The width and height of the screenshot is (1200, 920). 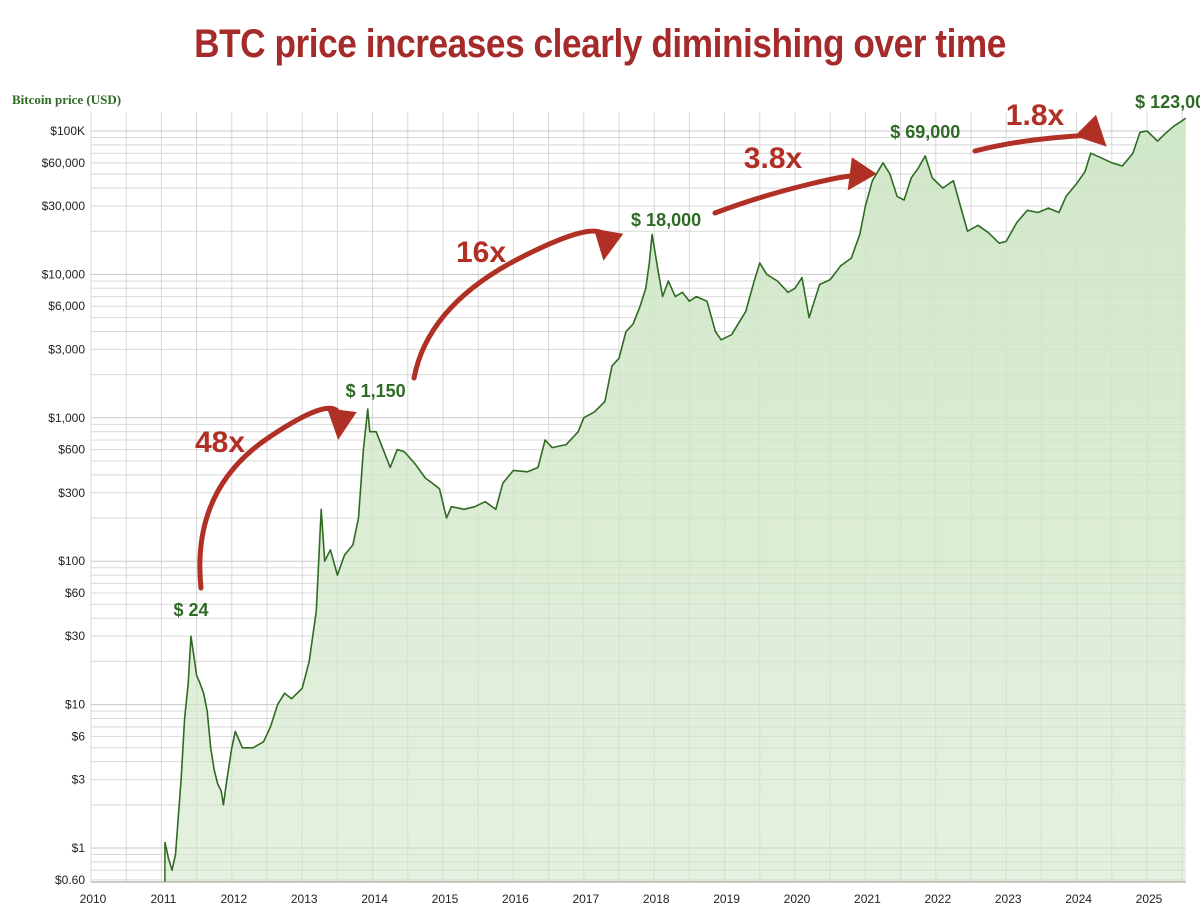 I want to click on x-tick-label: 2018, so click(x=656, y=899).